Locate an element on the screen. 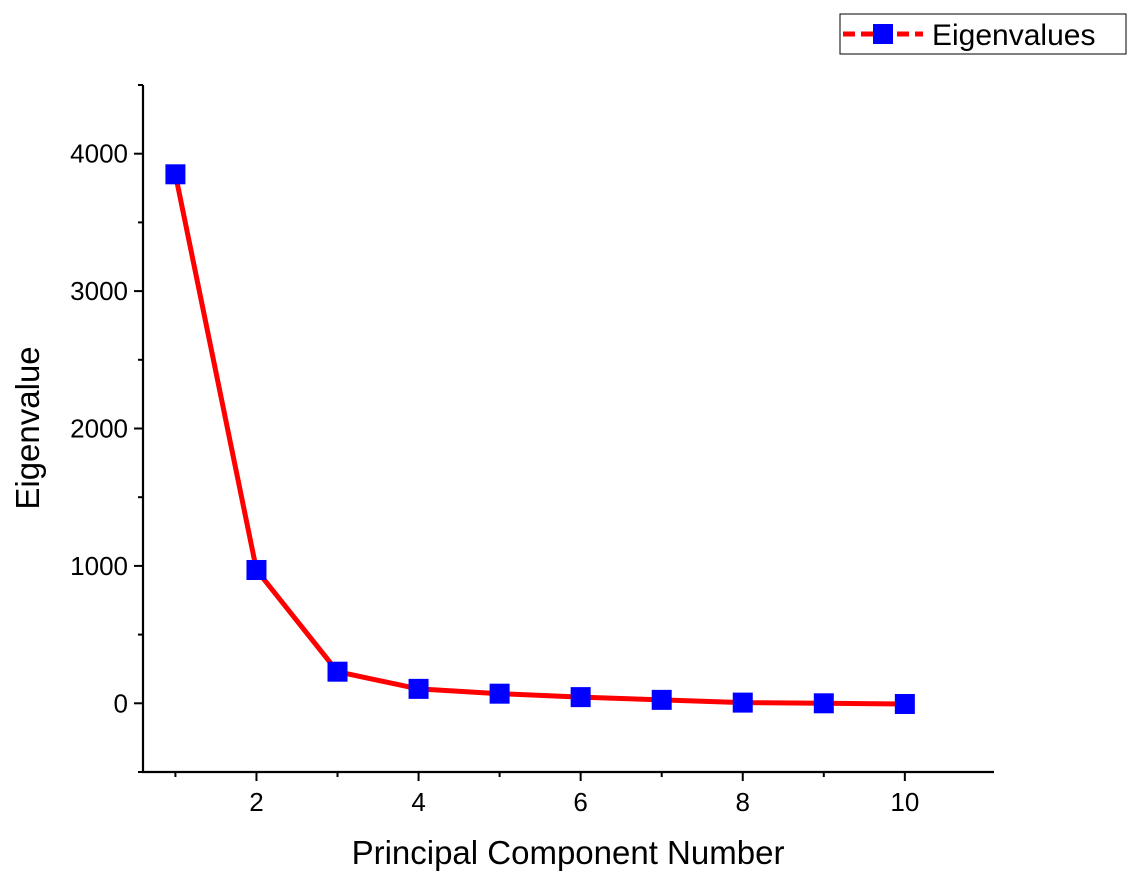  y-tick-label: 0 is located at coordinates (121, 703).